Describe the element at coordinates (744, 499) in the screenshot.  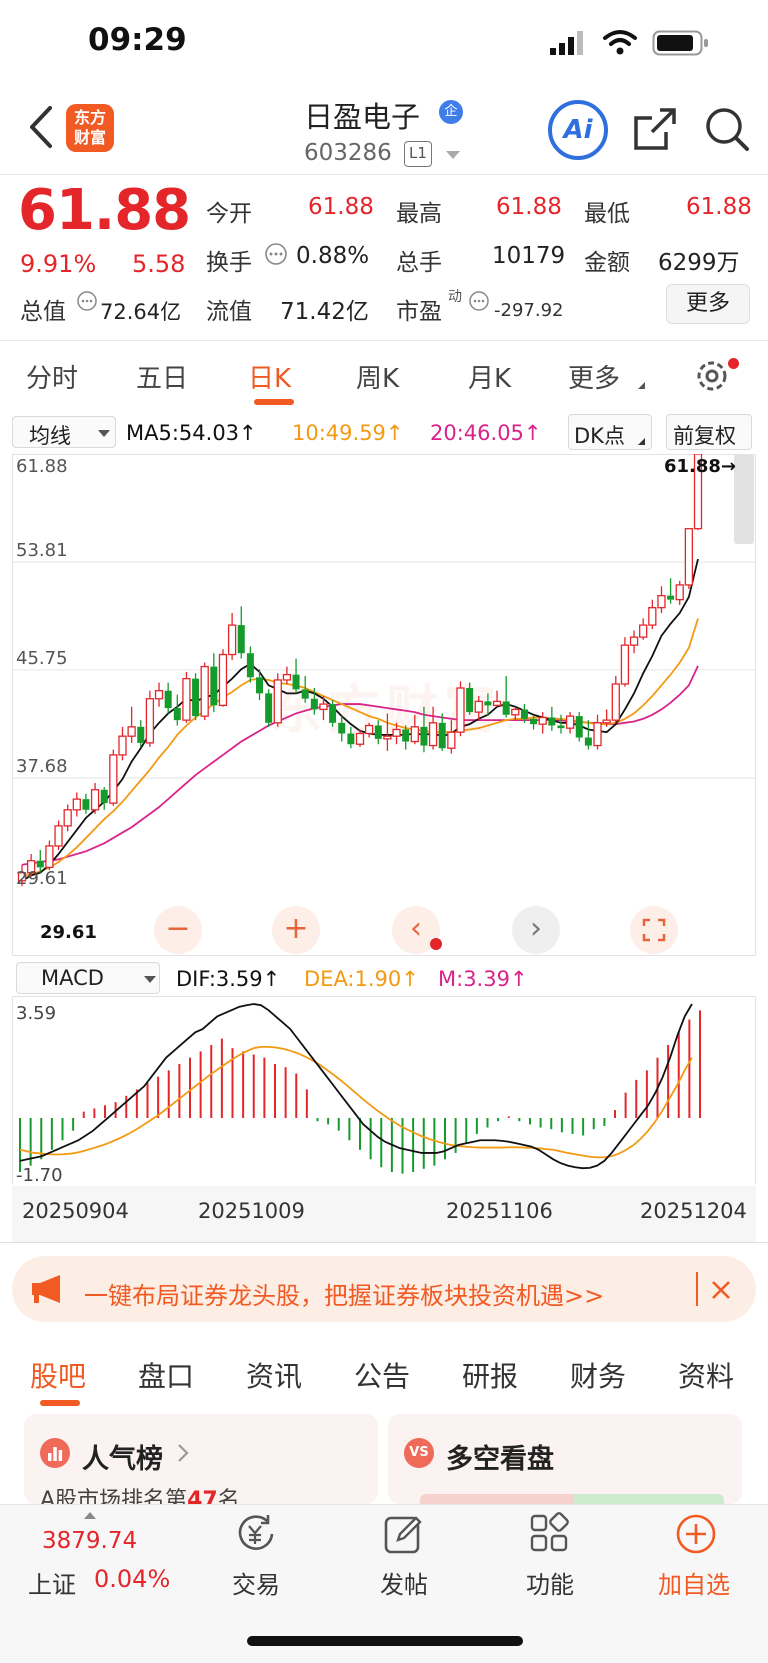
I see `chart-scrollbar` at that location.